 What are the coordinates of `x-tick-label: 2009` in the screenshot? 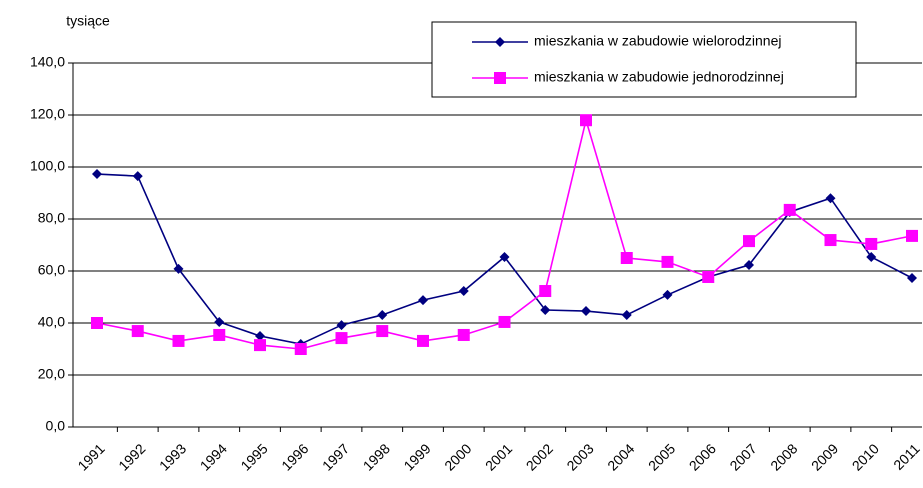 It's located at (824, 456).